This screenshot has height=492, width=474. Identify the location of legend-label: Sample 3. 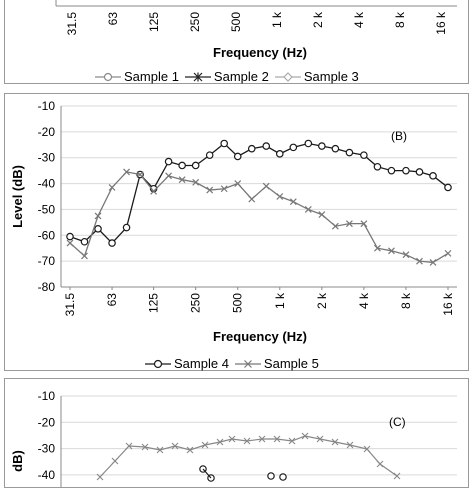
(331, 76).